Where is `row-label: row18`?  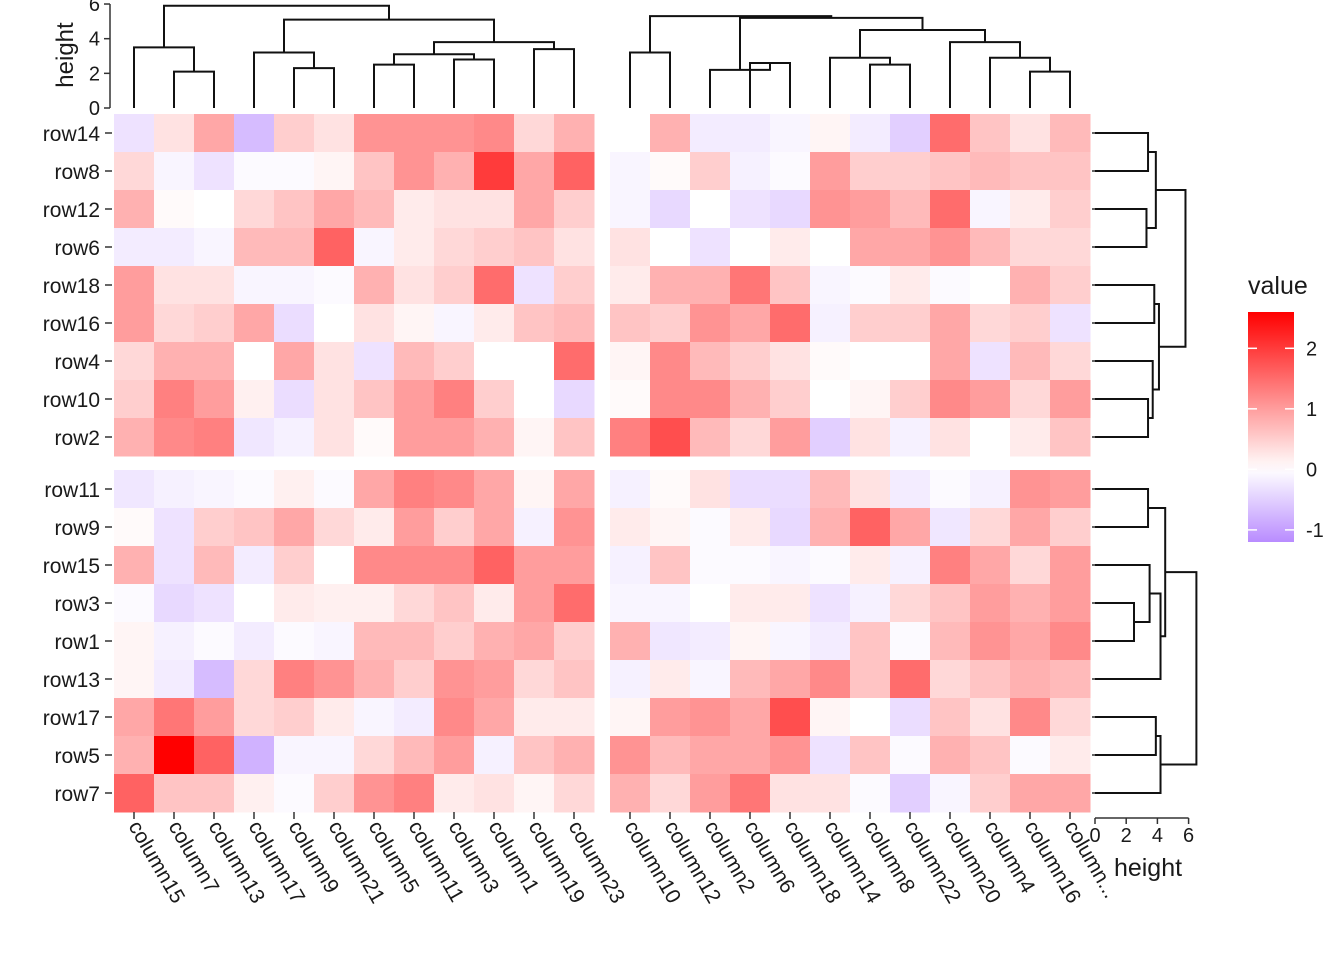
row-label: row18 is located at coordinates (71, 286).